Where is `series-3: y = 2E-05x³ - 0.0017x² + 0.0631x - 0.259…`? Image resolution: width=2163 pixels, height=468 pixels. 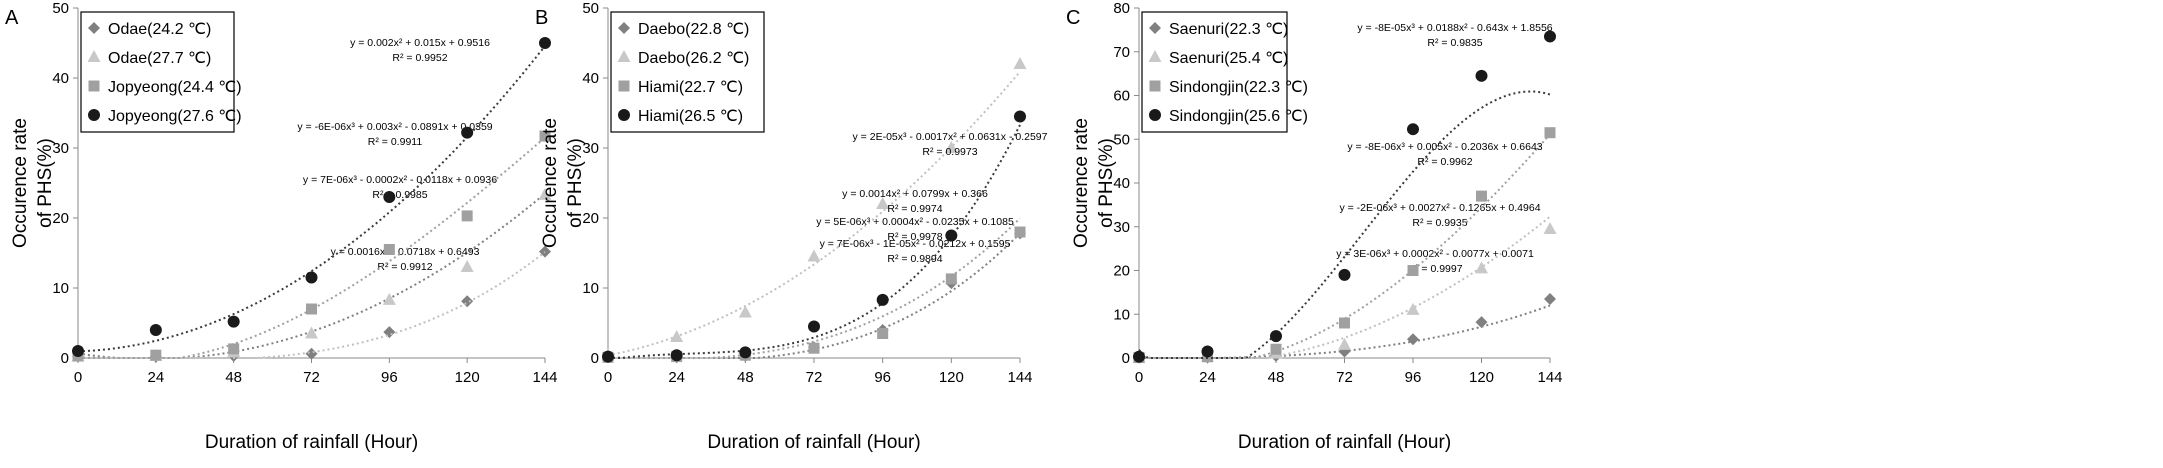 series-3: y = 2E-05x³ - 0.0017x² + 0.0631x - 0.259… is located at coordinates (825, 236).